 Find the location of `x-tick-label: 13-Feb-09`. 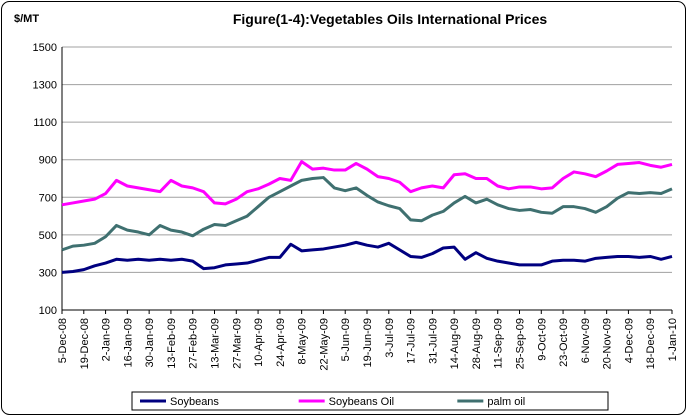

x-tick-label: 13-Feb-09 is located at coordinates (172, 343).